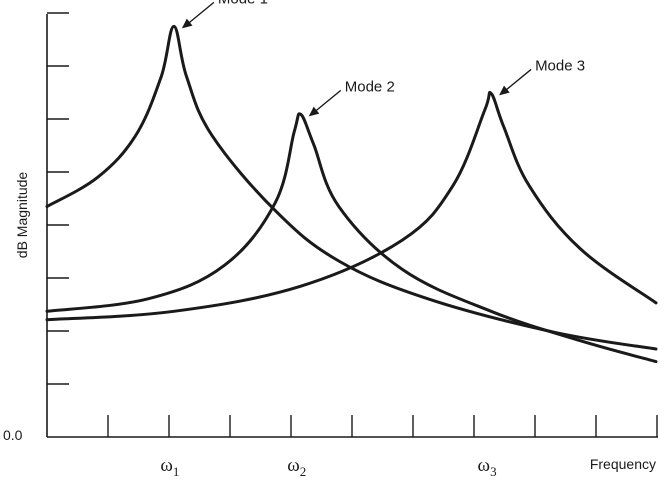  Describe the element at coordinates (169, 467) in the screenshot. I see `omega-1-label: ω1` at that location.